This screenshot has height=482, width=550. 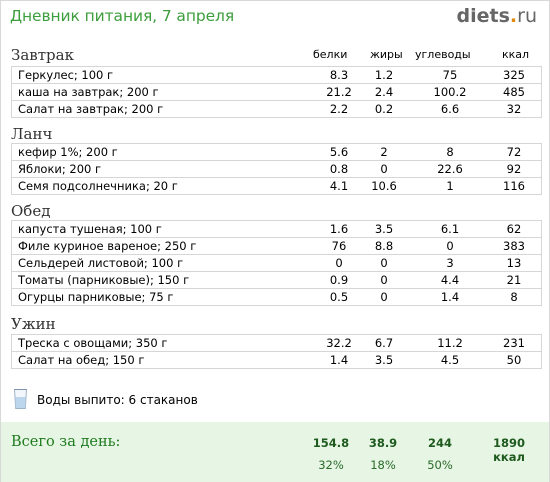 What do you see at coordinates (339, 92) in the screenshot?
I see `protein-value: 21.2` at bounding box center [339, 92].